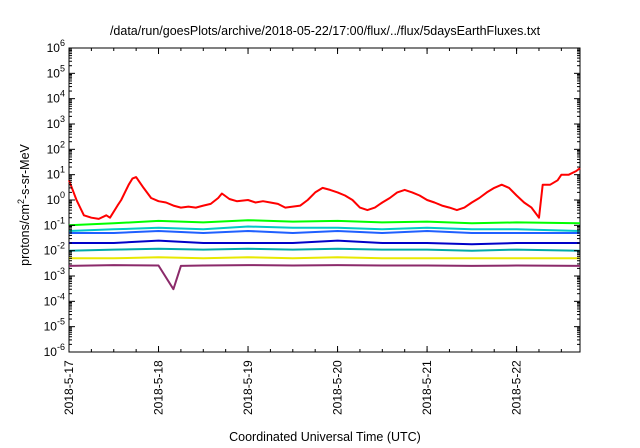 Image resolution: width=640 pixels, height=448 pixels. I want to click on x-tick-label: 2018-5-21, so click(427, 387).